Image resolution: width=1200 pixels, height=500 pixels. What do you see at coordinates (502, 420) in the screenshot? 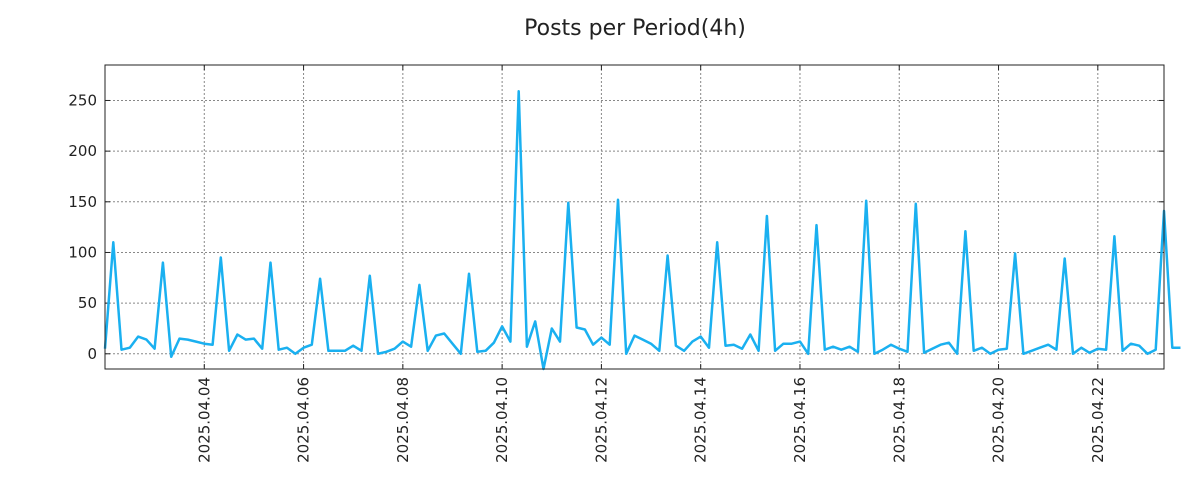
I see `x-tick-label: 2025.04.10` at bounding box center [502, 420].